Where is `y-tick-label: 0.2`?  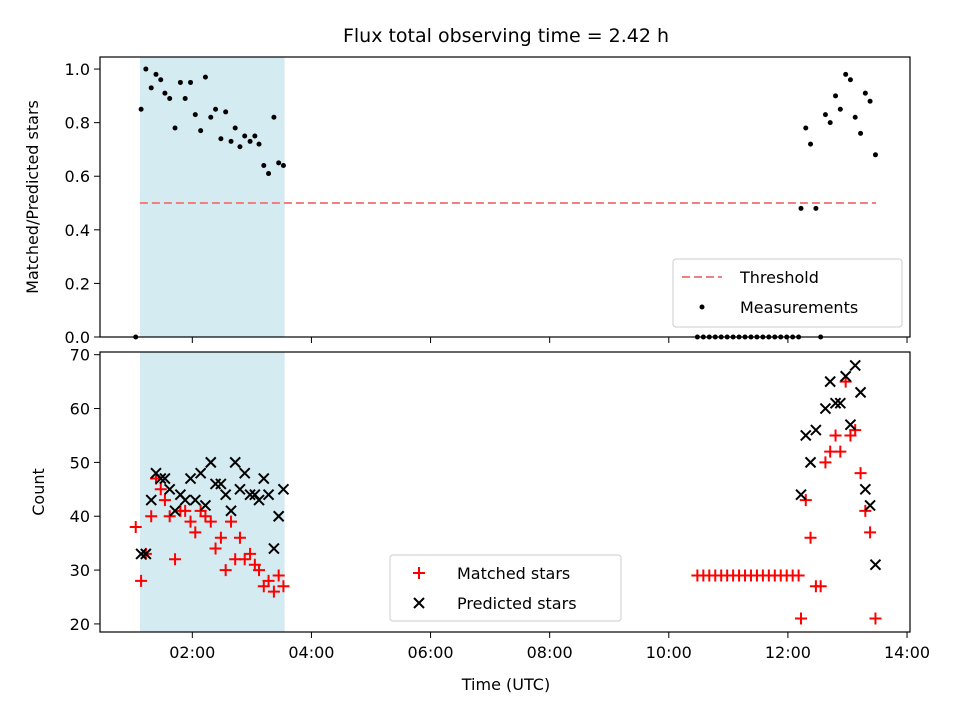
y-tick-label: 0.2 is located at coordinates (77, 283).